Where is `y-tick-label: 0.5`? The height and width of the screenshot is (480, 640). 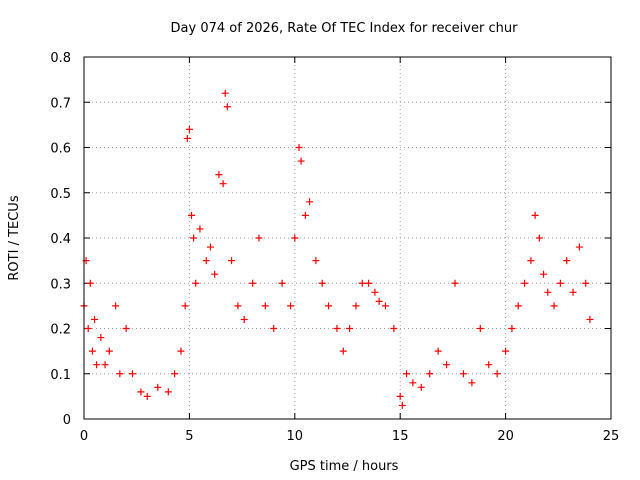 y-tick-label: 0.5 is located at coordinates (60, 194).